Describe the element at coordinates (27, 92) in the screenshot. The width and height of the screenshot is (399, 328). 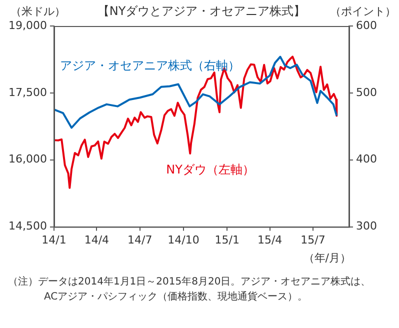
I see `y-tick-label: 17,500` at that location.